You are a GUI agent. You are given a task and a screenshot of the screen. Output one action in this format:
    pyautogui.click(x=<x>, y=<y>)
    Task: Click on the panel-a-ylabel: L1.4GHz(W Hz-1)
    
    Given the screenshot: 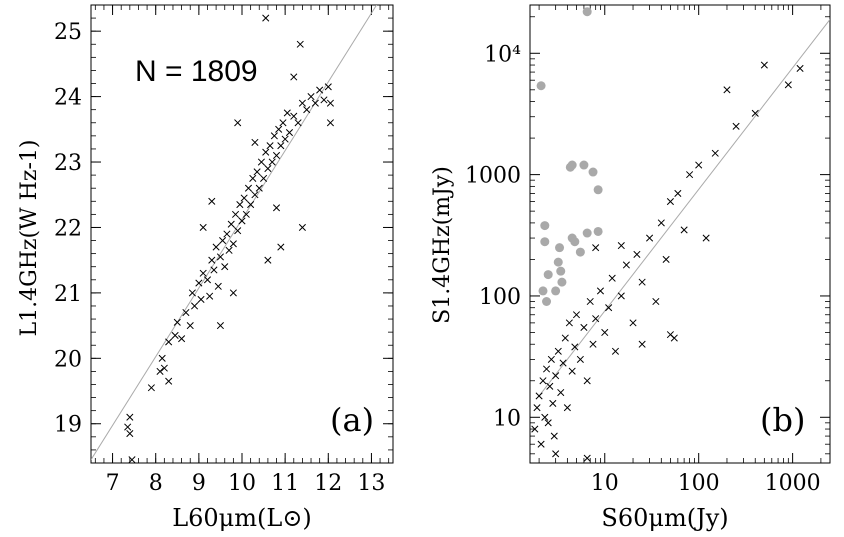 What is the action you would take?
    pyautogui.click(x=29, y=238)
    